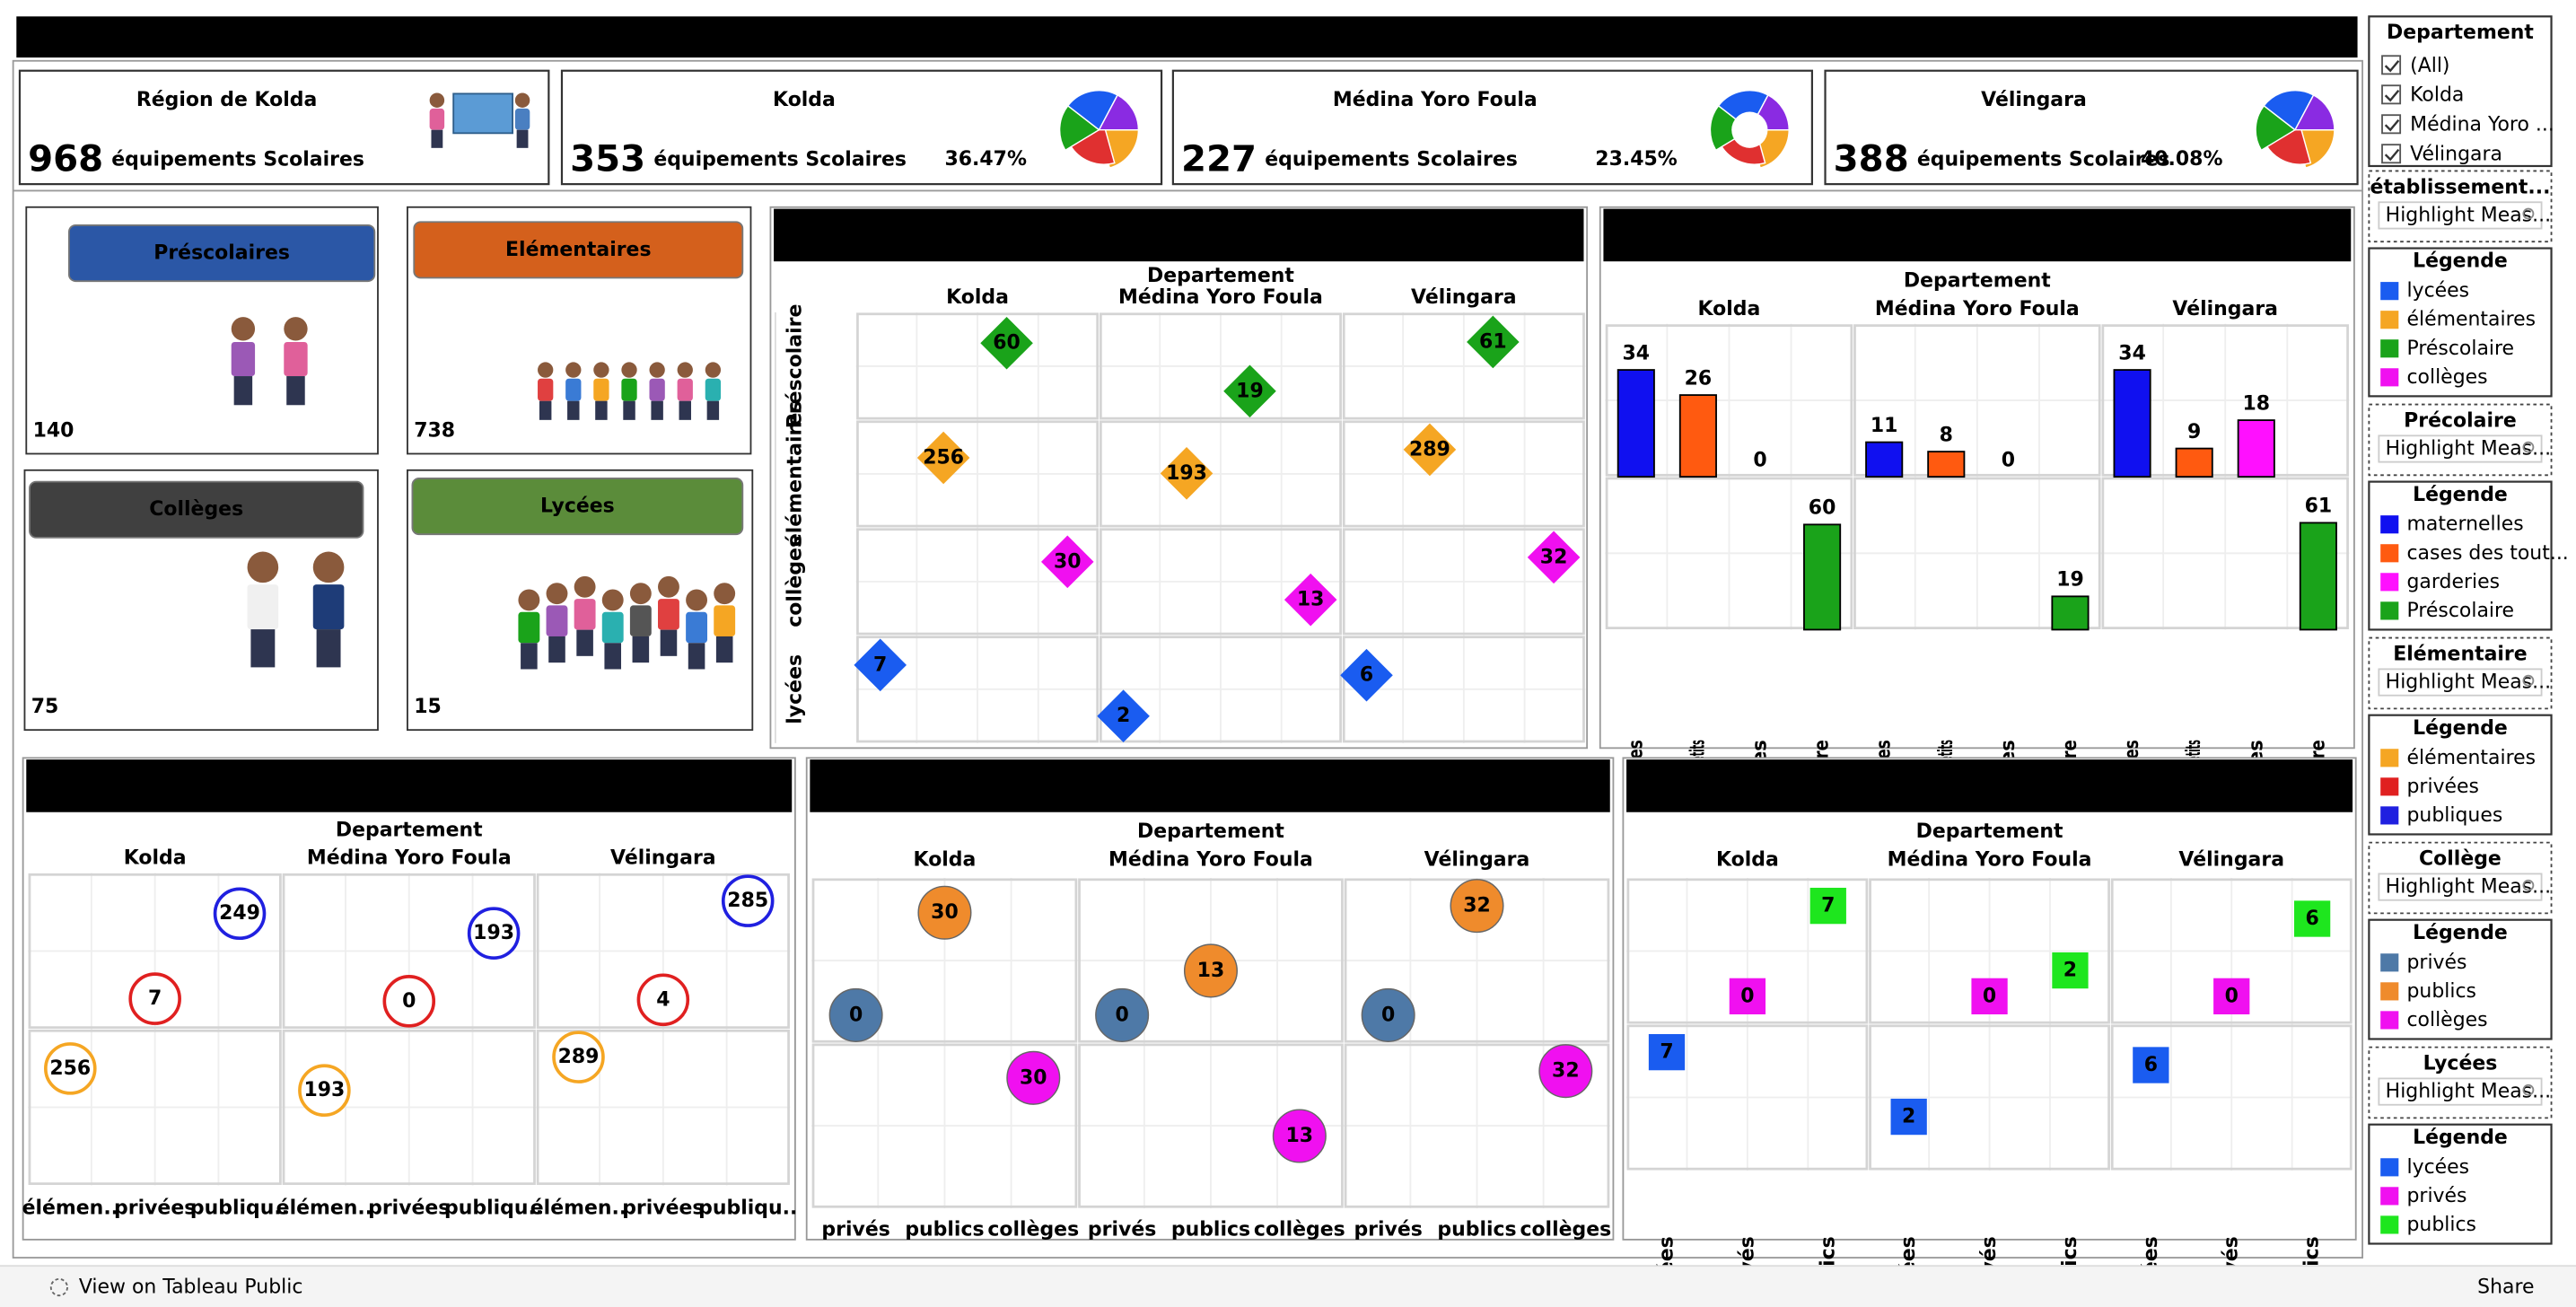  Describe the element at coordinates (1908, 1117) in the screenshot. I see `value-label: 2` at that location.